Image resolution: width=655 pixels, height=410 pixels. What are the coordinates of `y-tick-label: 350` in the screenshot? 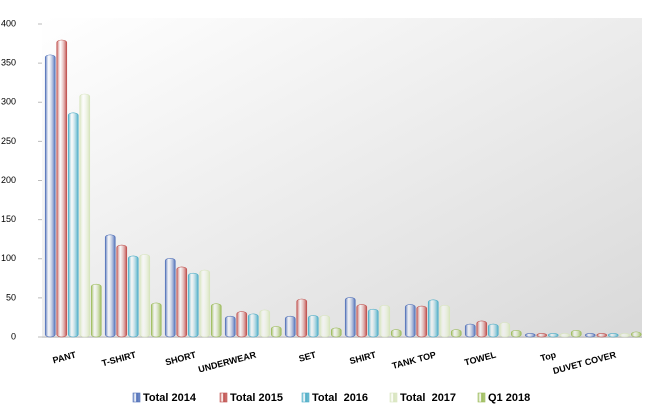 It's located at (8, 63).